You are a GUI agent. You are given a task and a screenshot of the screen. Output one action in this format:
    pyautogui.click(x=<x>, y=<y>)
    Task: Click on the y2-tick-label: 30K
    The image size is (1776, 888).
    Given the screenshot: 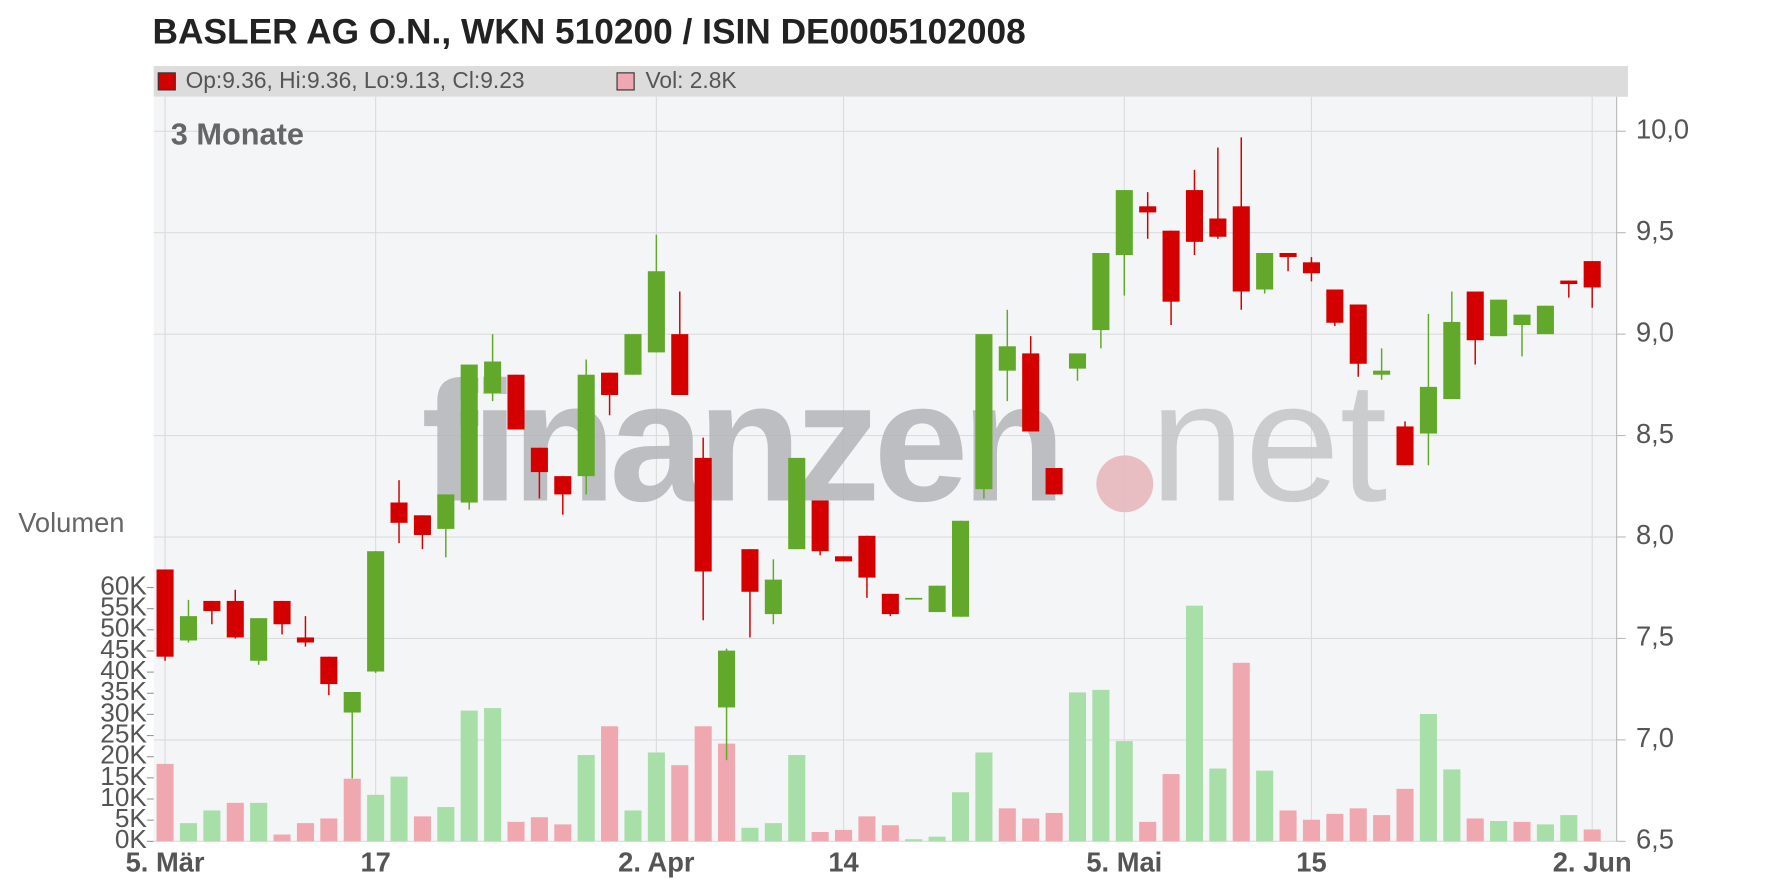 What is the action you would take?
    pyautogui.click(x=123, y=712)
    